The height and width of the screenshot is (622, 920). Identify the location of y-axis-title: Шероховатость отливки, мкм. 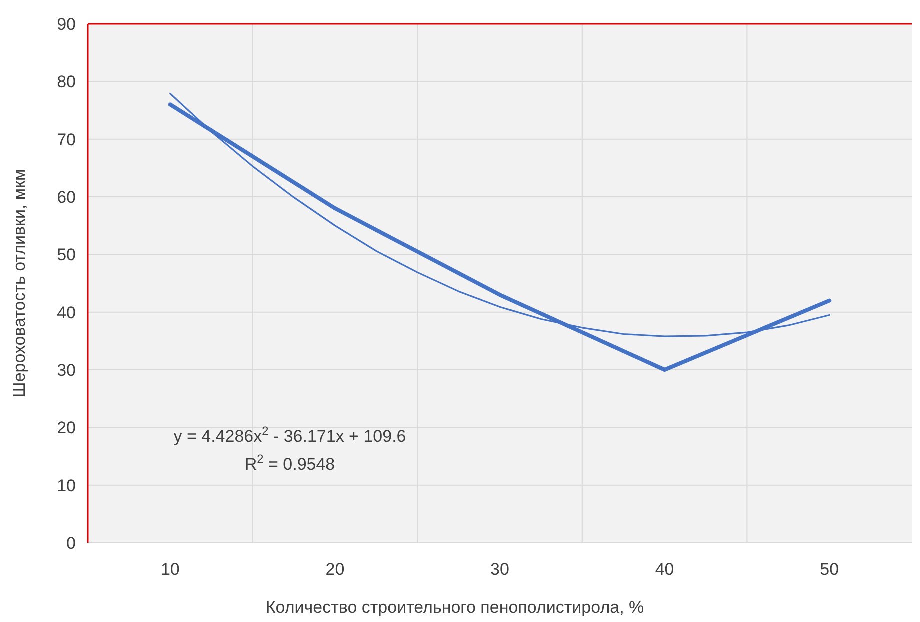
(19, 283).